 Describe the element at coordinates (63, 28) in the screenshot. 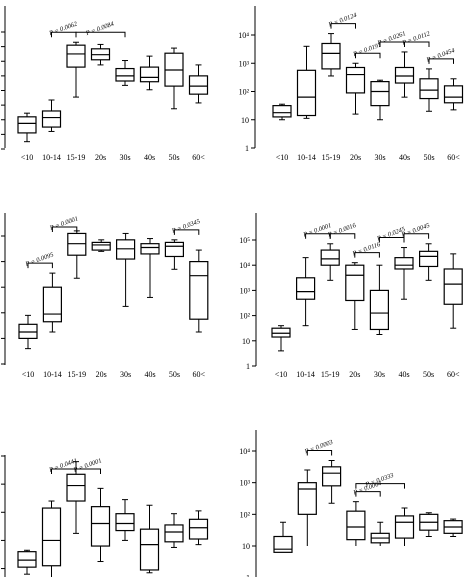

I see `p-value-label: P = 0.0062` at that location.